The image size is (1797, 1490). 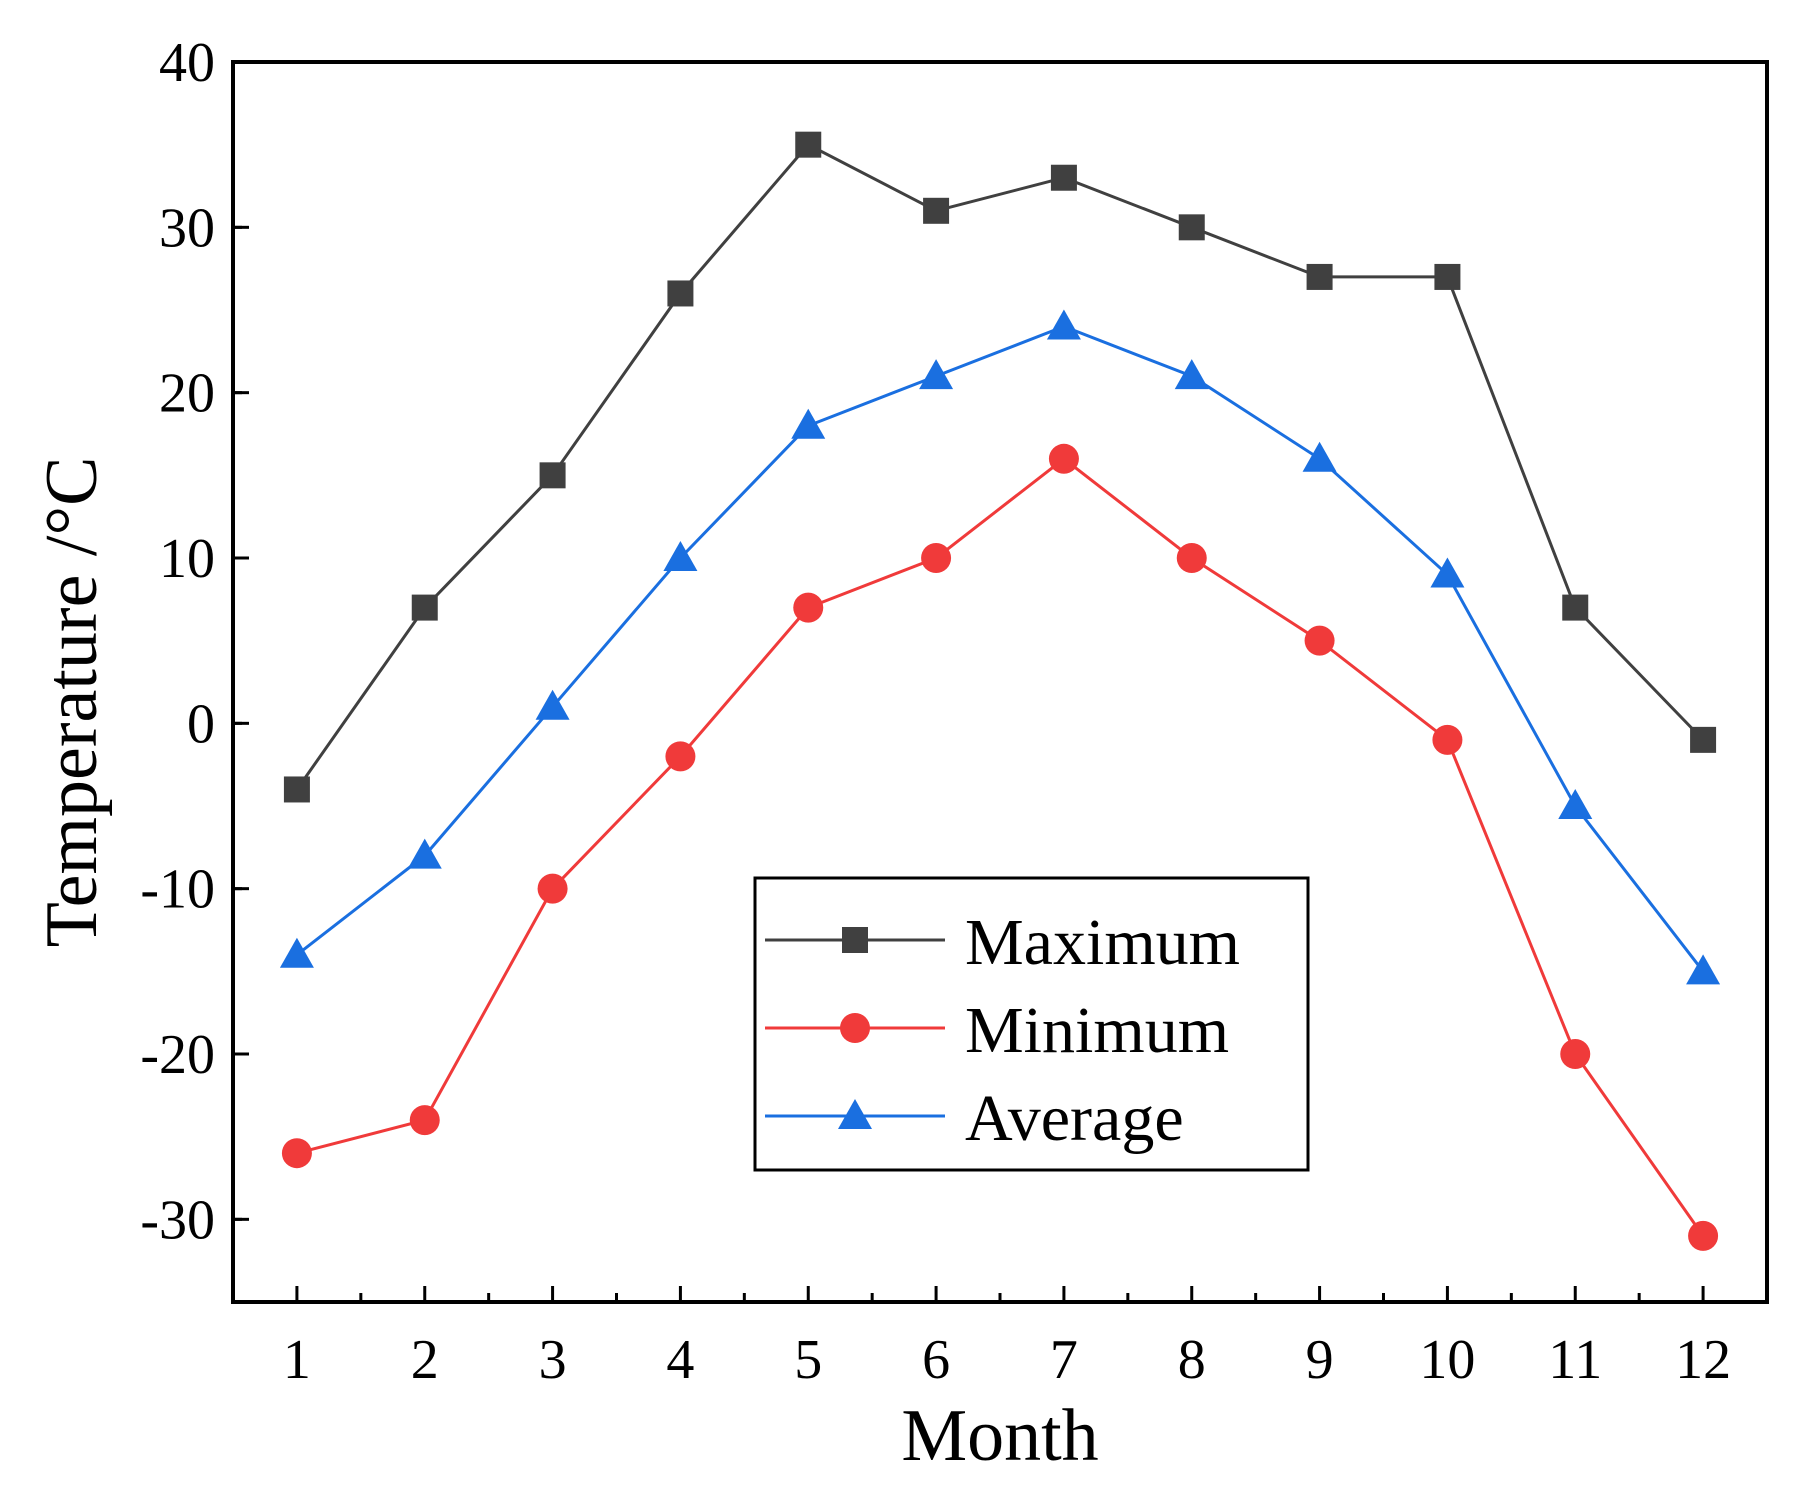 What do you see at coordinates (425, 1360) in the screenshot?
I see `x-tick-label: 2` at bounding box center [425, 1360].